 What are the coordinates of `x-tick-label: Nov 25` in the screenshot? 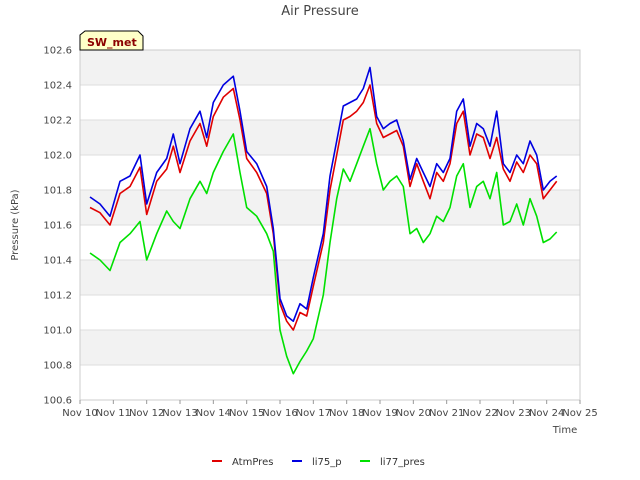 It's located at (579, 413).